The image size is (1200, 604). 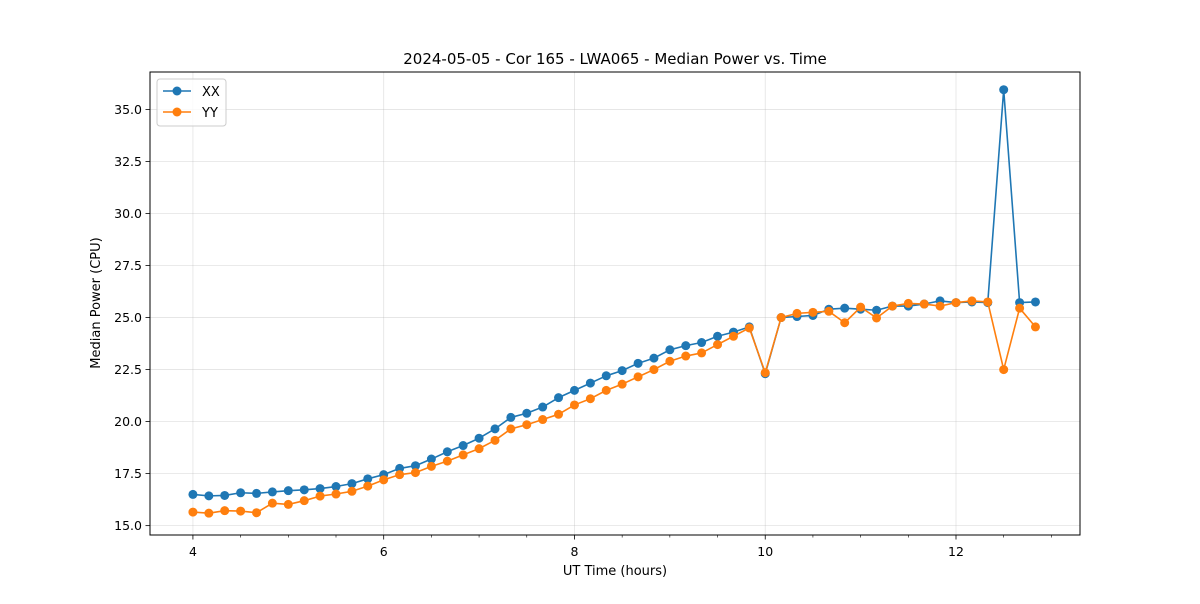 I want to click on y-tick-label: 32.5, so click(x=128, y=161).